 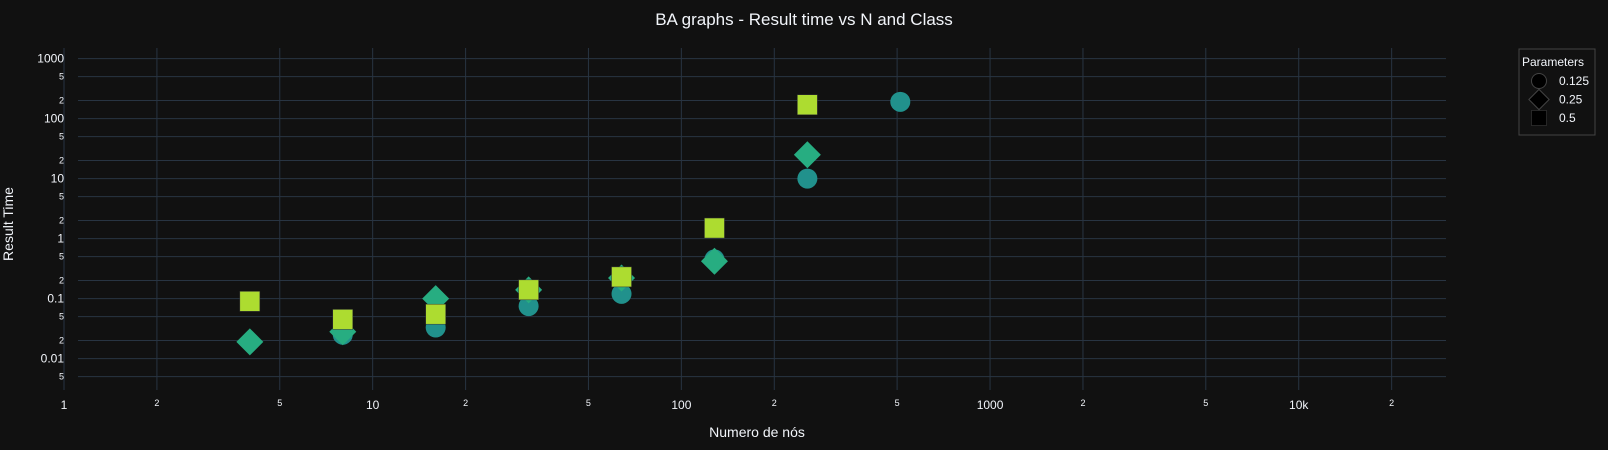 I want to click on legend: Parameters 0.125 0.25 0.5, so click(x=1557, y=92).